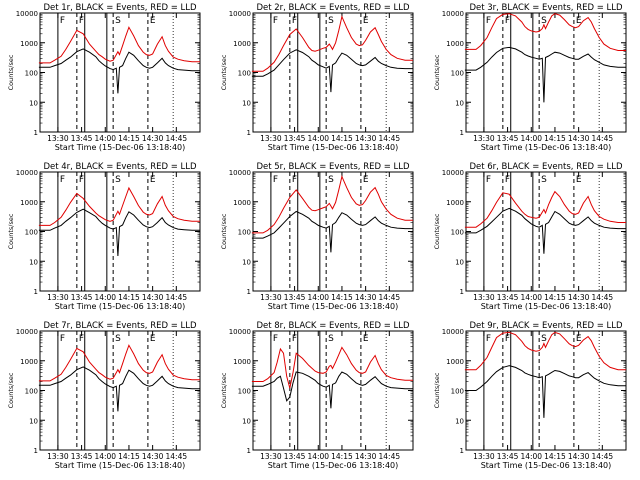 The width and height of the screenshot is (640, 480). I want to click on chart-title: Det 1r, BLACK = Events, RED = LLD, so click(120, 8).